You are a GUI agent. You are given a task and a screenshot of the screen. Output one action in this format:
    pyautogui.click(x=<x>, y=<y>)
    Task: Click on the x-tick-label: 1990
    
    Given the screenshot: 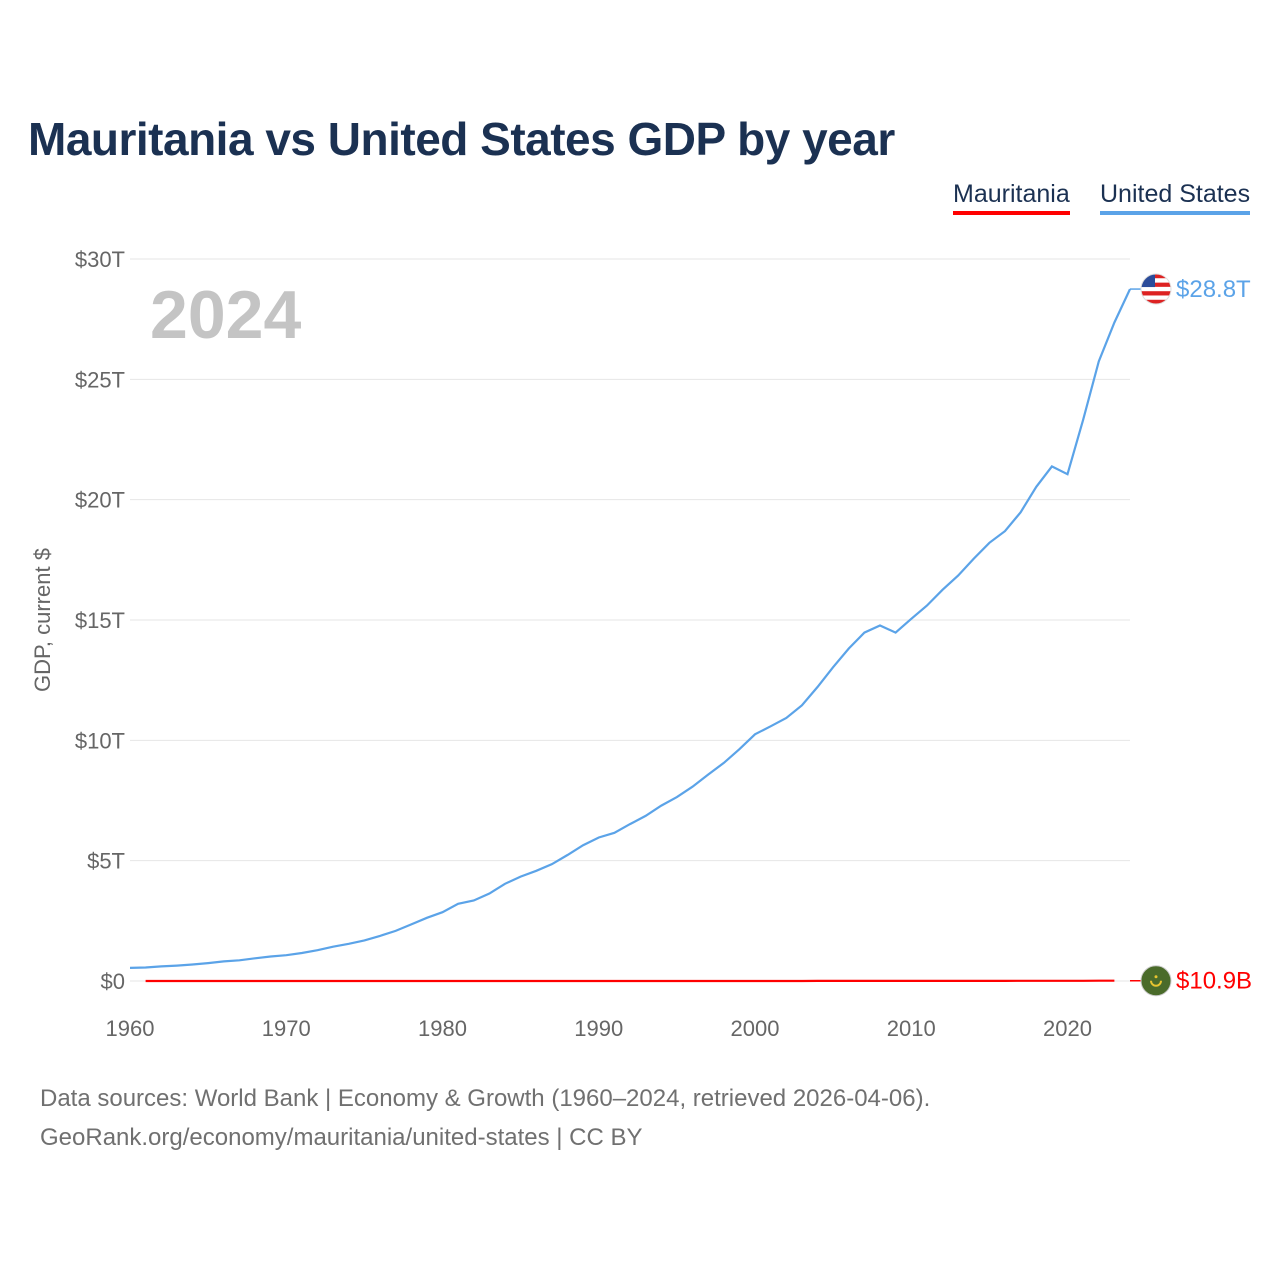 What is the action you would take?
    pyautogui.click(x=598, y=1028)
    